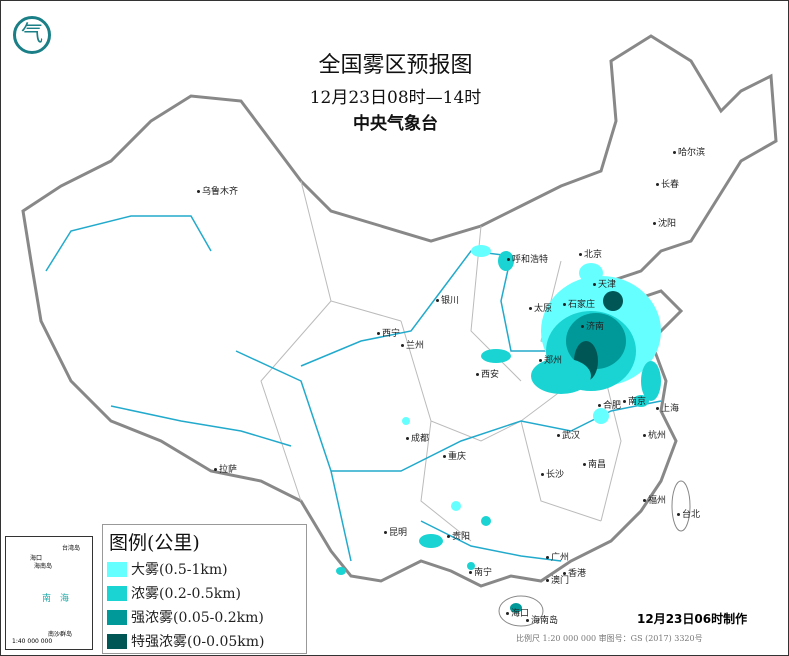 This screenshot has height=656, width=789. Describe the element at coordinates (49, 593) in the screenshot. I see `south-china-sea-inset: 台湾岛 海口 海南岛 南 海 南沙群岛 1:40 000 000` at that location.